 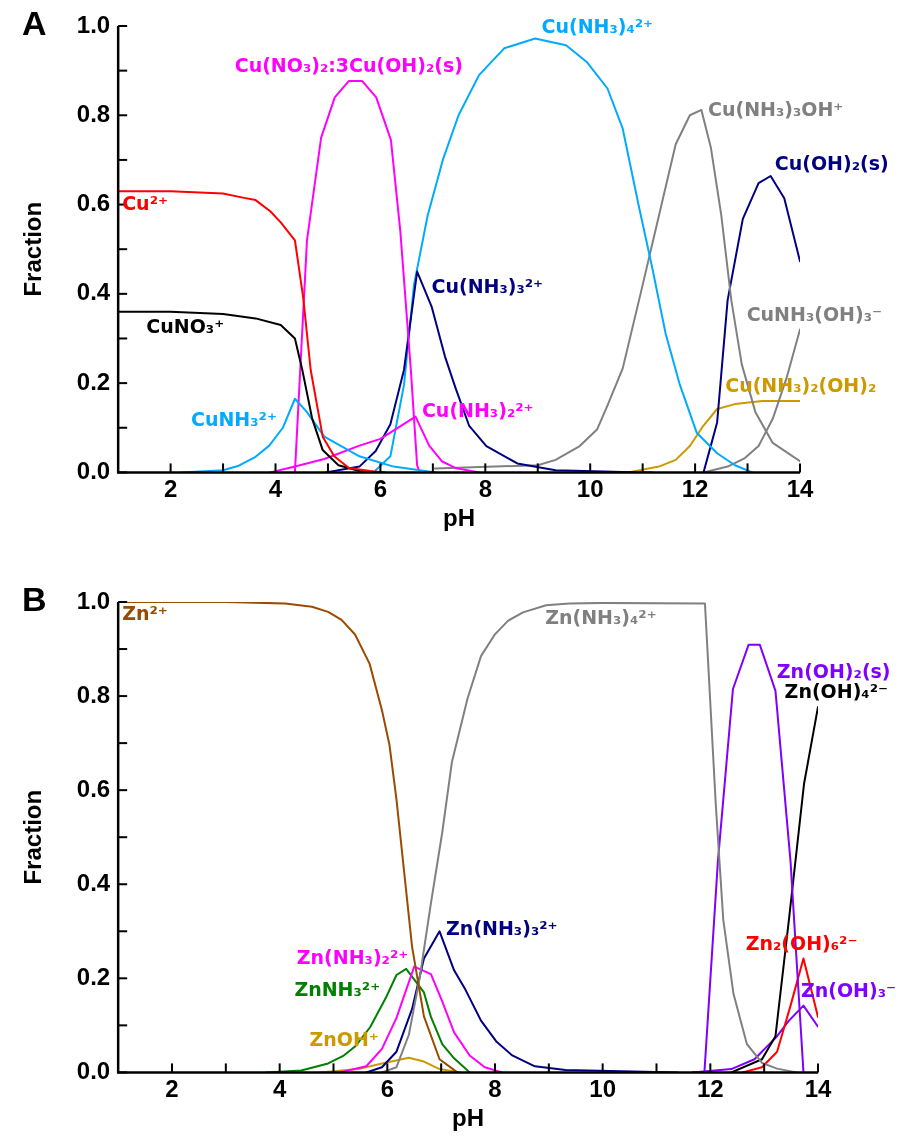 I want to click on series-label: CuNH₃(OH)₃⁻, so click(x=814, y=313).